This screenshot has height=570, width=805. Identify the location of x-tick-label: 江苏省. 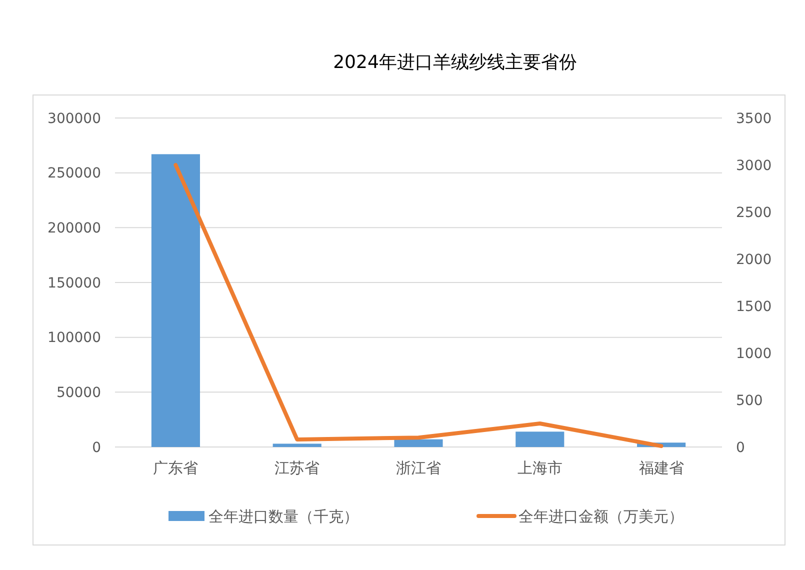
(297, 468).